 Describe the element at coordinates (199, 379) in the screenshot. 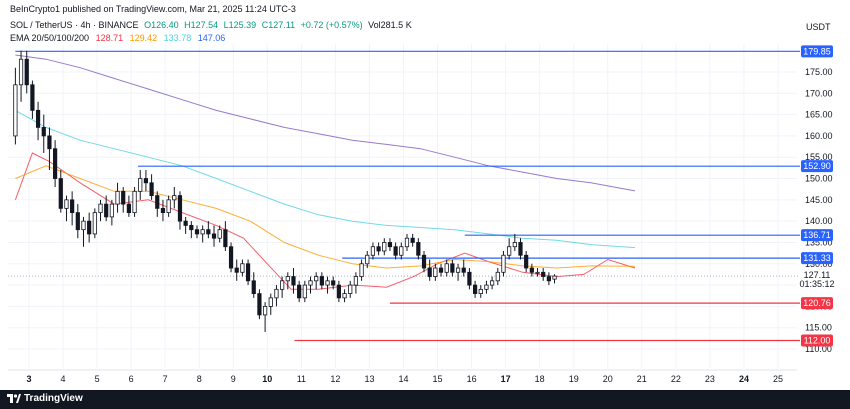

I see `time-tick-label: 8` at that location.